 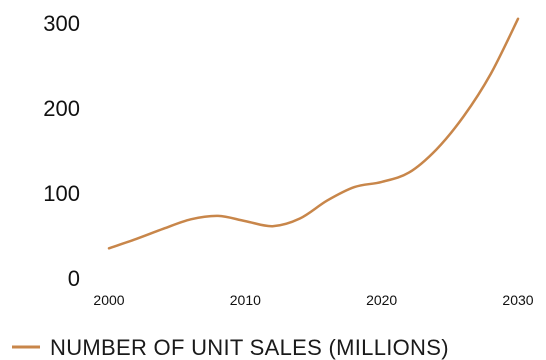 What do you see at coordinates (61, 23) in the screenshot?
I see `y-tick-label: 300` at bounding box center [61, 23].